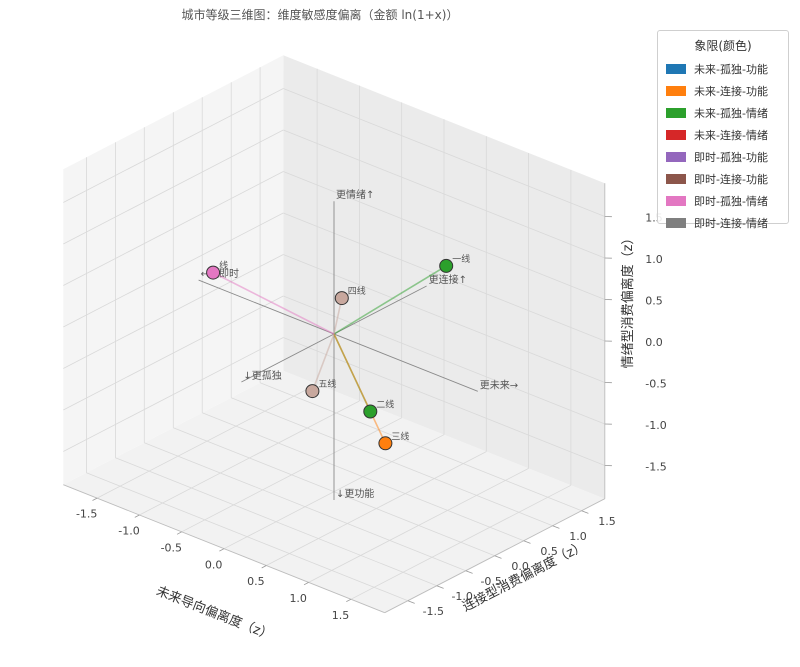 This screenshot has height=667, width=800. I want to click on legend-label: 即时-孤独-功能, so click(731, 157).